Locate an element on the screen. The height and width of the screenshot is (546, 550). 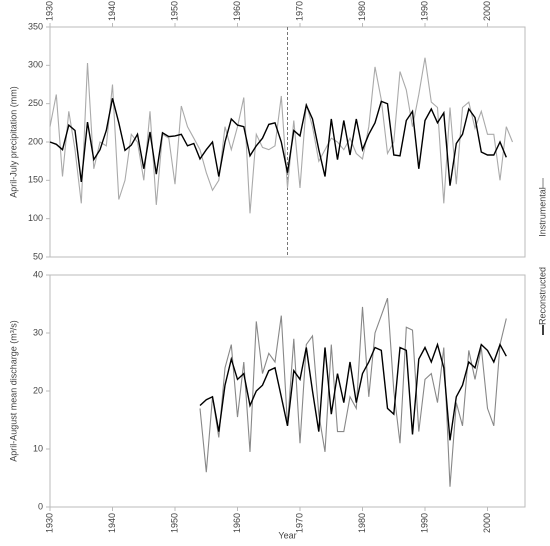
y-tick-label: 20 is located at coordinates (38, 390).